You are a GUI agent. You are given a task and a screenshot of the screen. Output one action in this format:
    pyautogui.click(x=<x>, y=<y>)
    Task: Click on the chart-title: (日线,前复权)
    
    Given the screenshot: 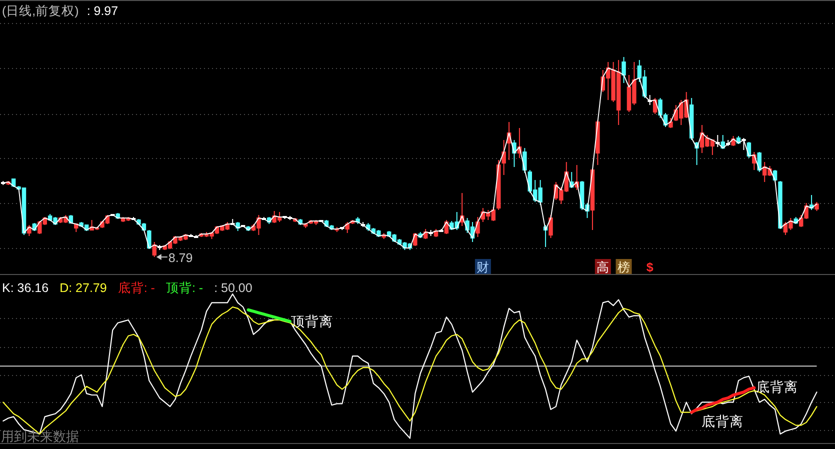 What is the action you would take?
    pyautogui.click(x=40, y=11)
    